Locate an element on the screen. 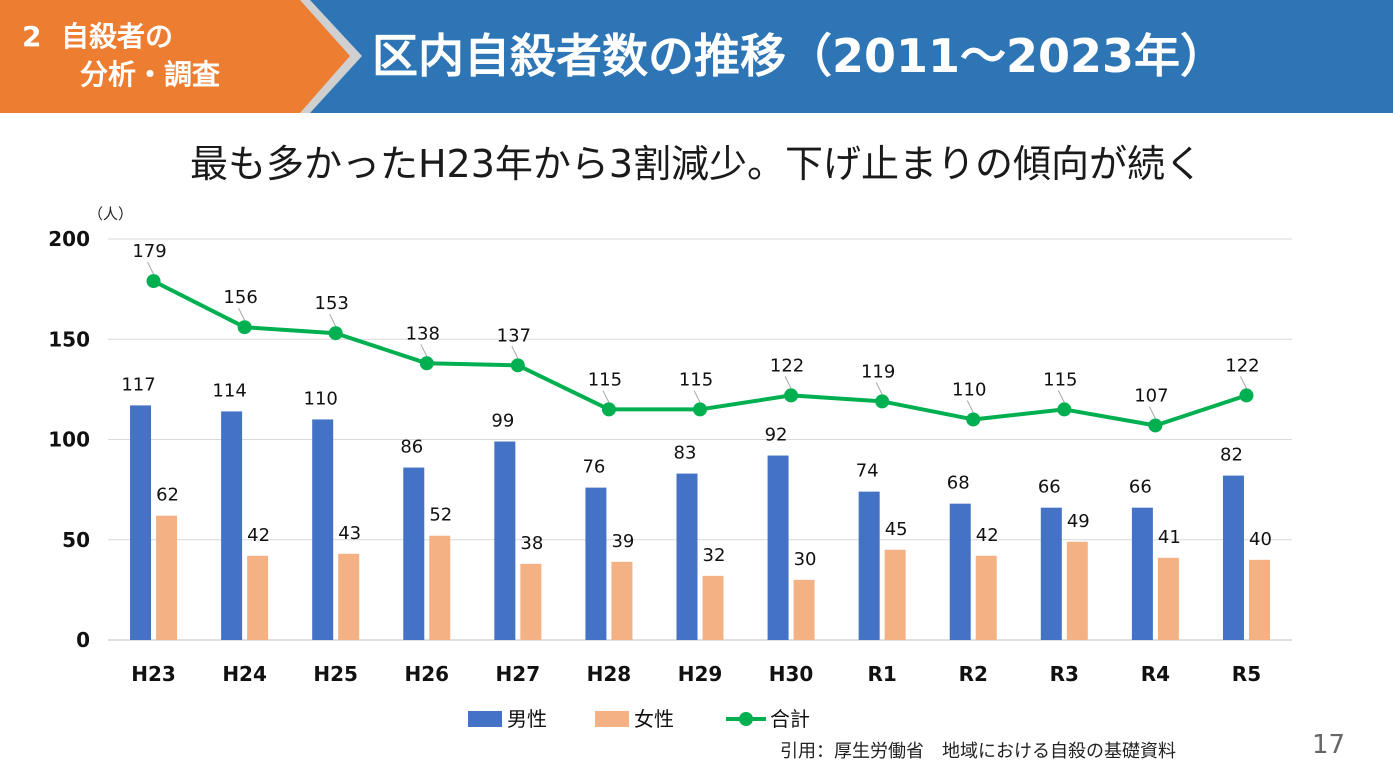  data-label-female-H23: 62 is located at coordinates (167, 495).